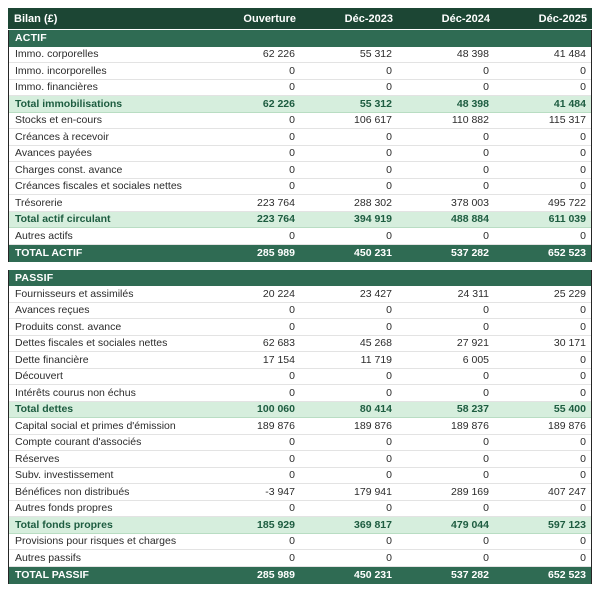 The width and height of the screenshot is (600, 592). What do you see at coordinates (300, 376) in the screenshot?
I see `table-row-d-couvert: Découvert 0 0 0 0` at bounding box center [300, 376].